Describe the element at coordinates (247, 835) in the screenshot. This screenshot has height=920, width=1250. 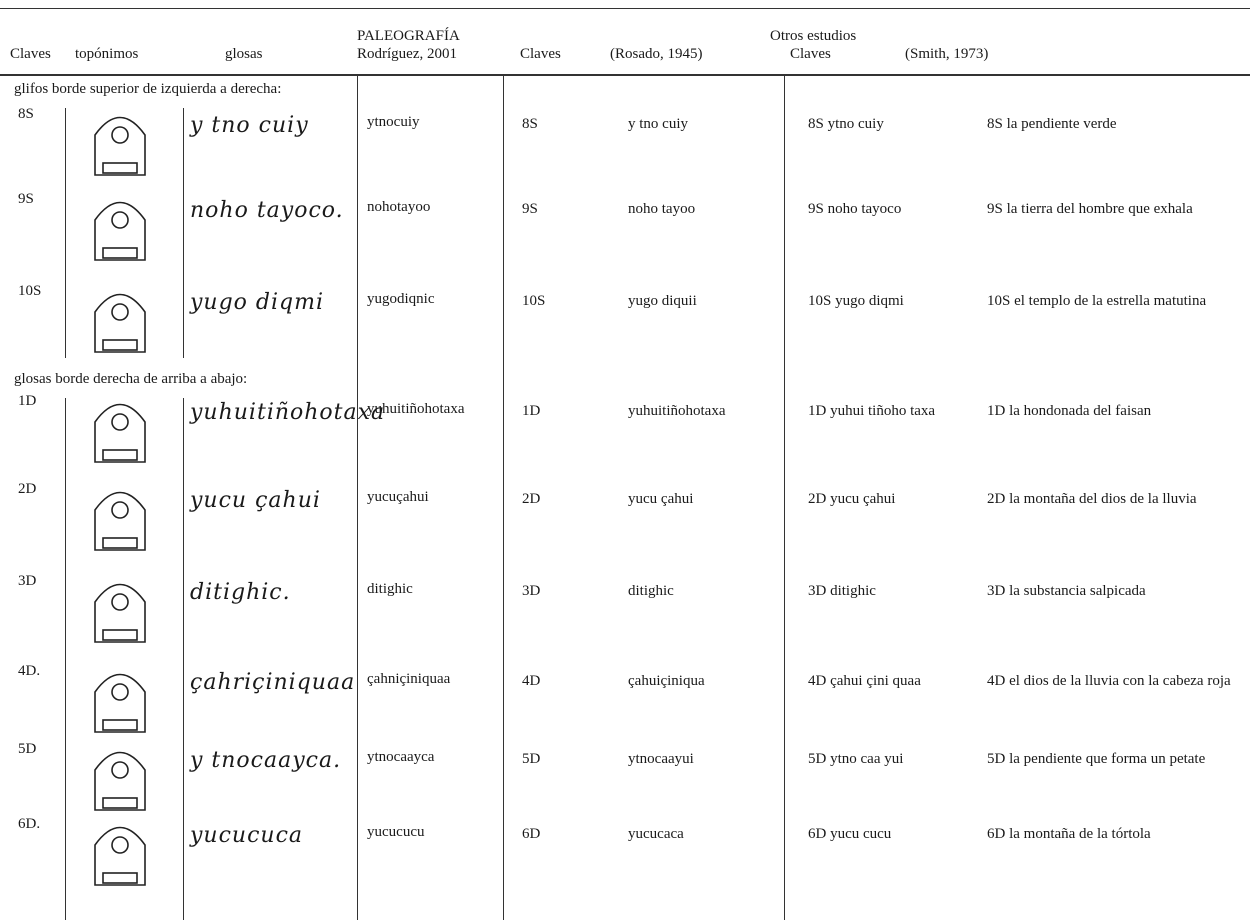
I see `glosa-handwritten: yucucuca` at that location.